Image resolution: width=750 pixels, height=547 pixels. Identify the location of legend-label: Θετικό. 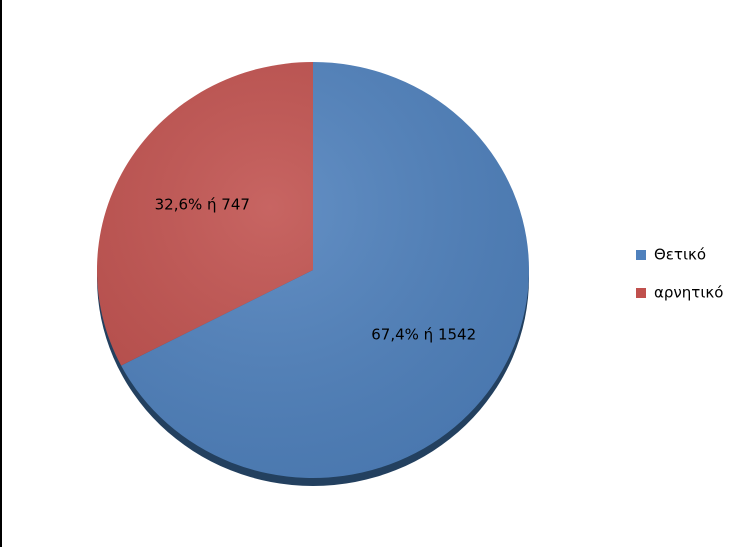
(680, 255).